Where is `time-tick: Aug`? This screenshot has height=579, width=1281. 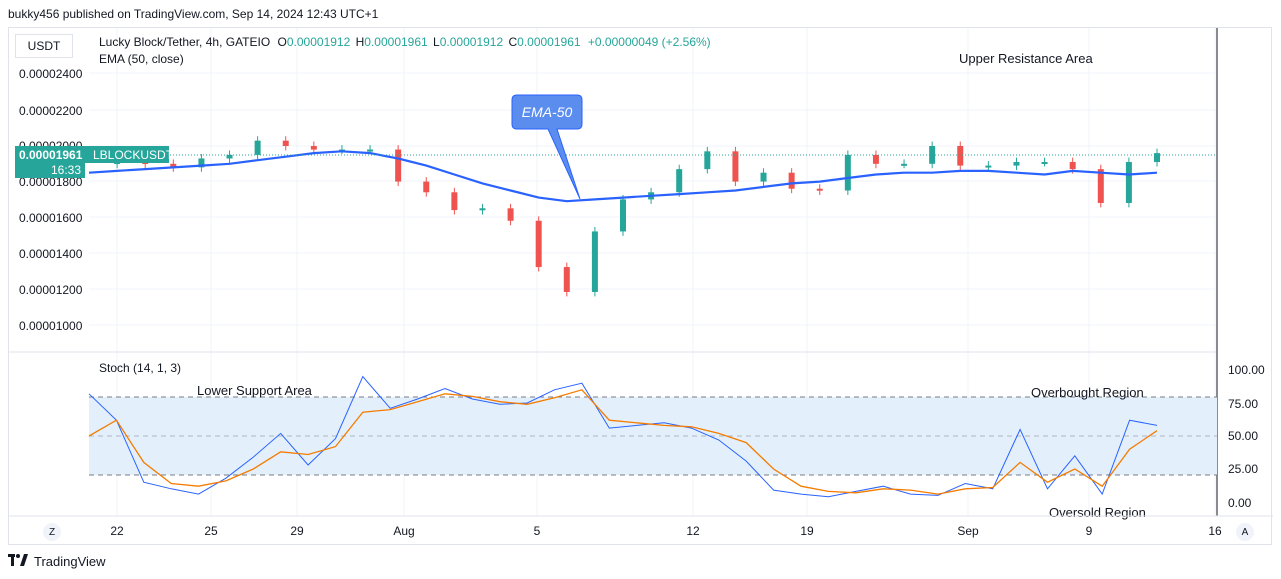 time-tick: Aug is located at coordinates (403, 531).